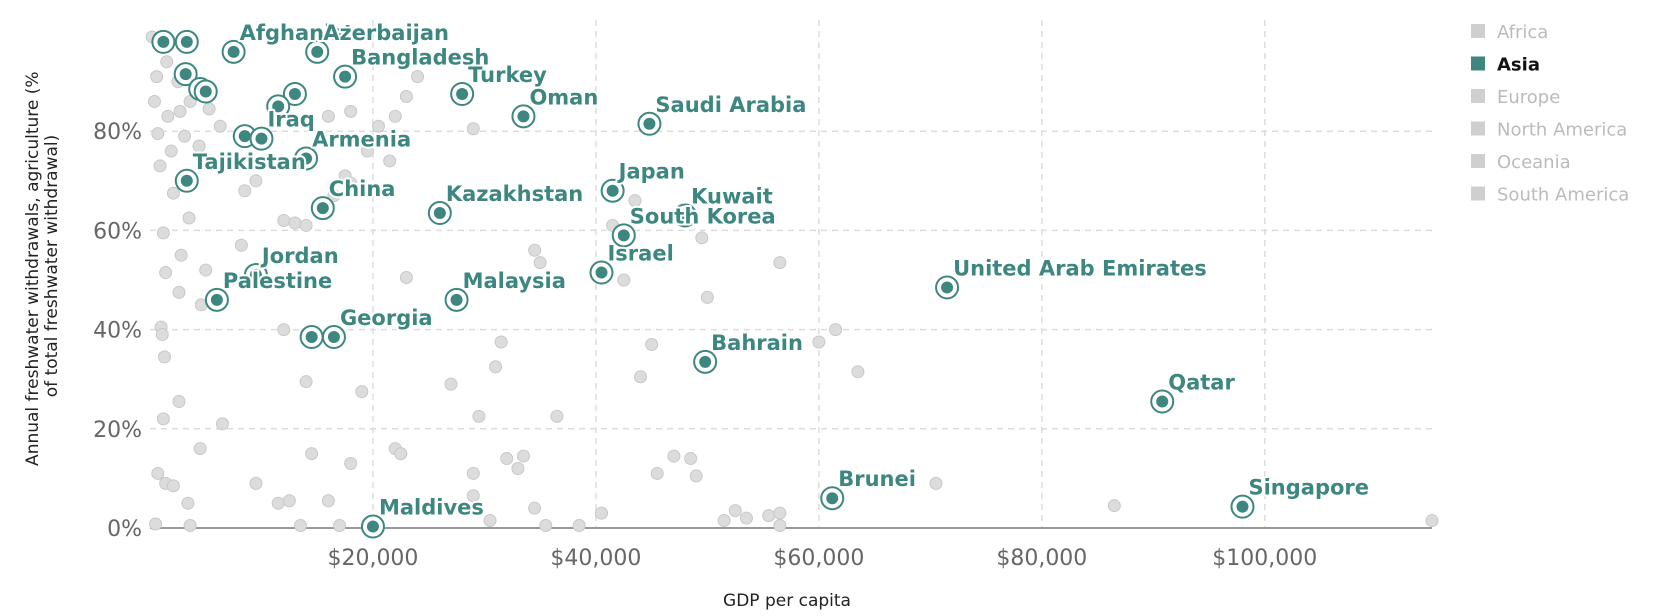 This screenshot has height=616, width=1660. I want to click on point-label: Iraq, so click(290, 120).